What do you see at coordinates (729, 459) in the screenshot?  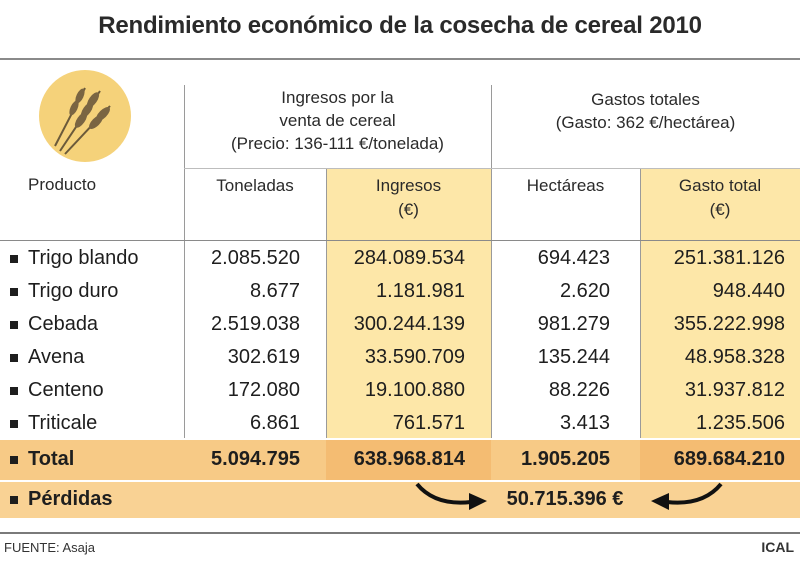 I see `total-gasto: 689.684.210` at bounding box center [729, 459].